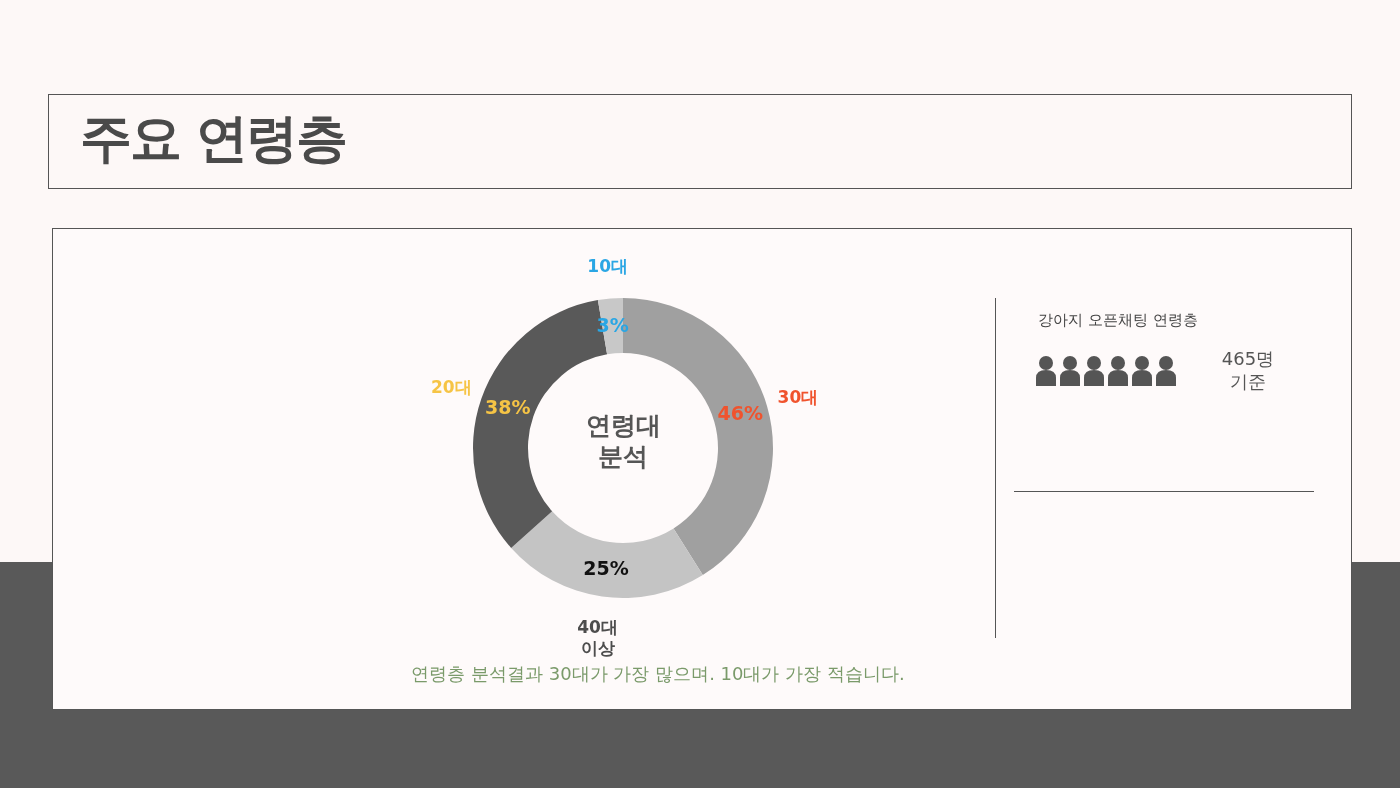 Image resolution: width=1400 pixels, height=788 pixels. What do you see at coordinates (798, 396) in the screenshot?
I see `slice-label: 30대` at bounding box center [798, 396].